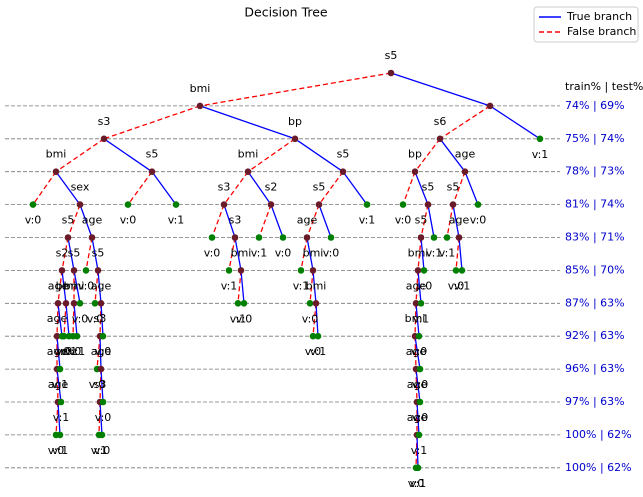  I want to click on level-label: 85% | 70%, so click(595, 269).